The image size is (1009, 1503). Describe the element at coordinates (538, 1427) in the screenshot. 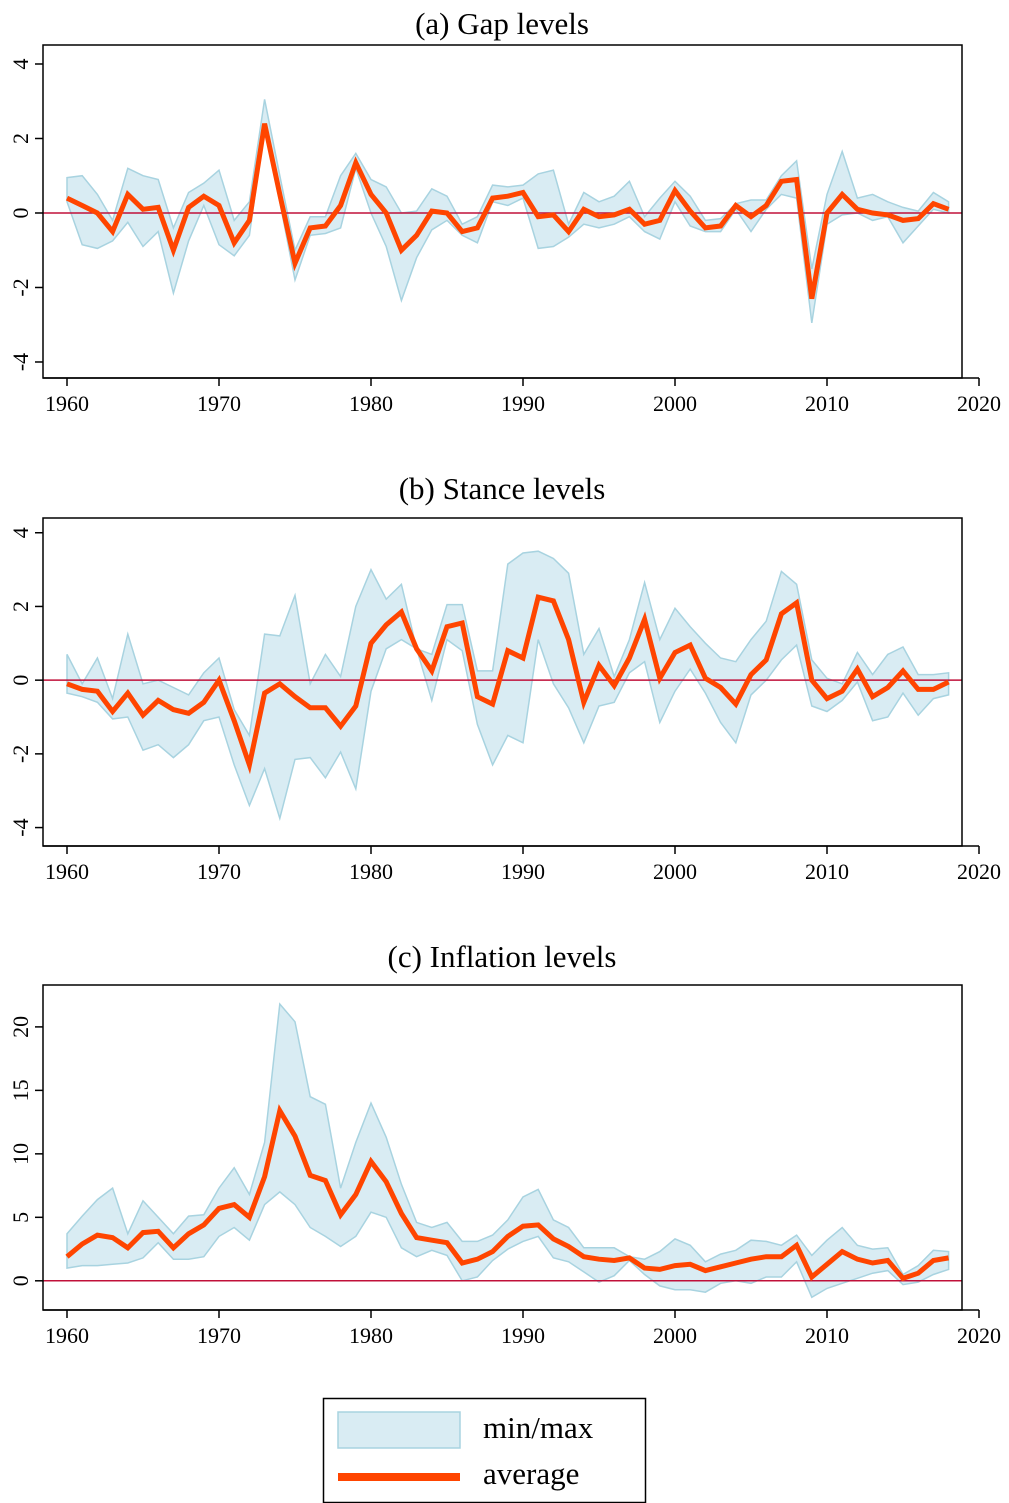

I see `legend-label: min/max` at that location.